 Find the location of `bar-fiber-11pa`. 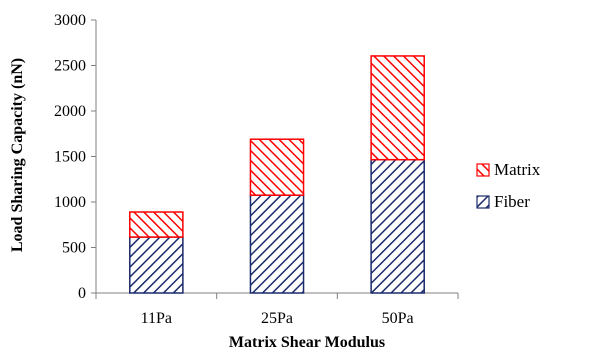

bar-fiber-11pa is located at coordinates (156, 265).